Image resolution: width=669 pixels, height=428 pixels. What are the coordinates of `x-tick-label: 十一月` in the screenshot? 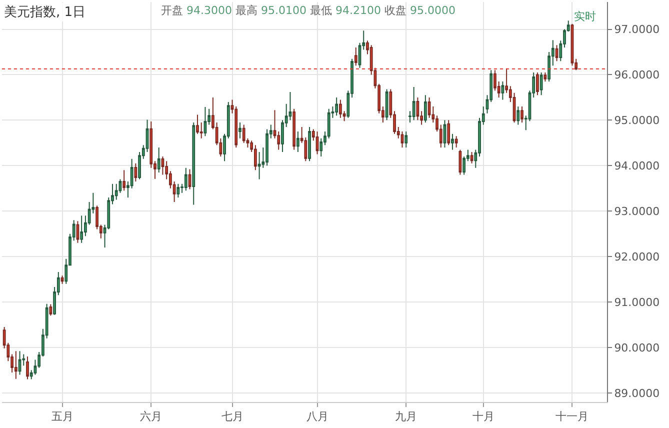 It's located at (572, 417).